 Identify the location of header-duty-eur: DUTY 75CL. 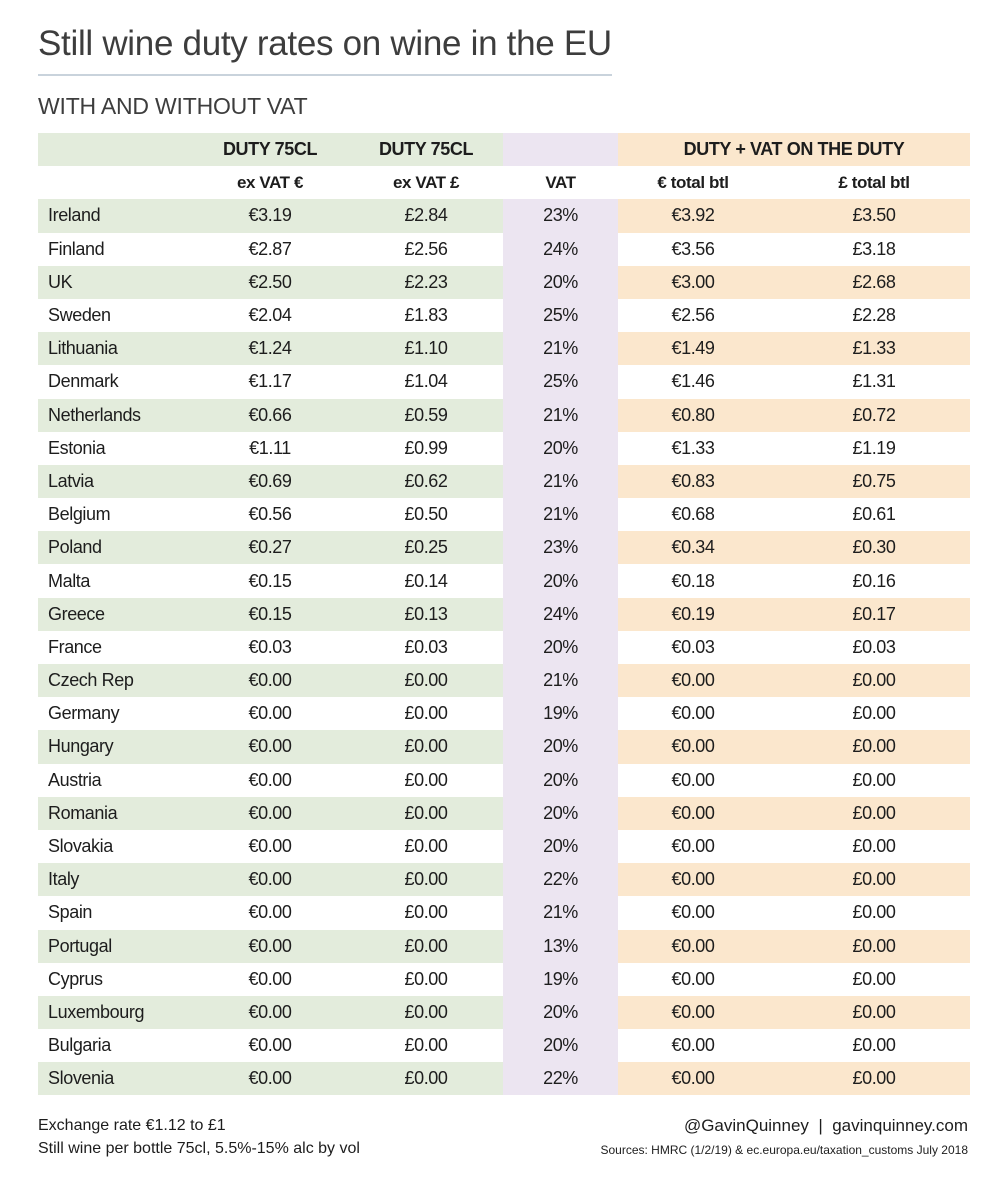
(270, 149).